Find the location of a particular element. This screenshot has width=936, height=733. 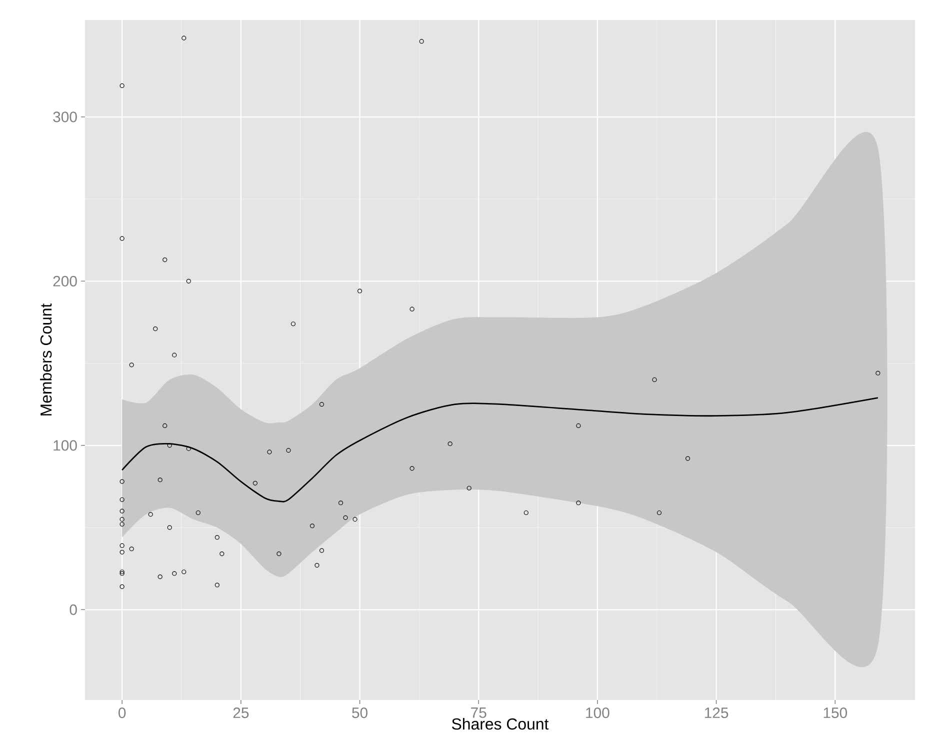

x-tick-label: 150 is located at coordinates (836, 713).